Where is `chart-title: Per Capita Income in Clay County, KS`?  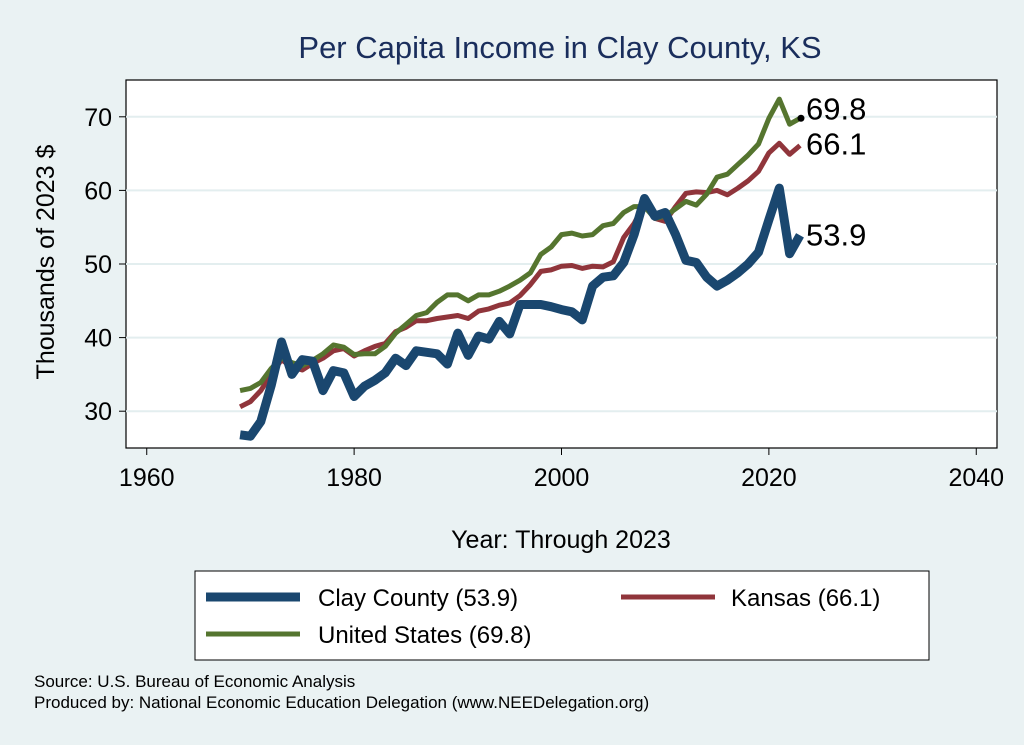 chart-title: Per Capita Income in Clay County, KS is located at coordinates (559, 47).